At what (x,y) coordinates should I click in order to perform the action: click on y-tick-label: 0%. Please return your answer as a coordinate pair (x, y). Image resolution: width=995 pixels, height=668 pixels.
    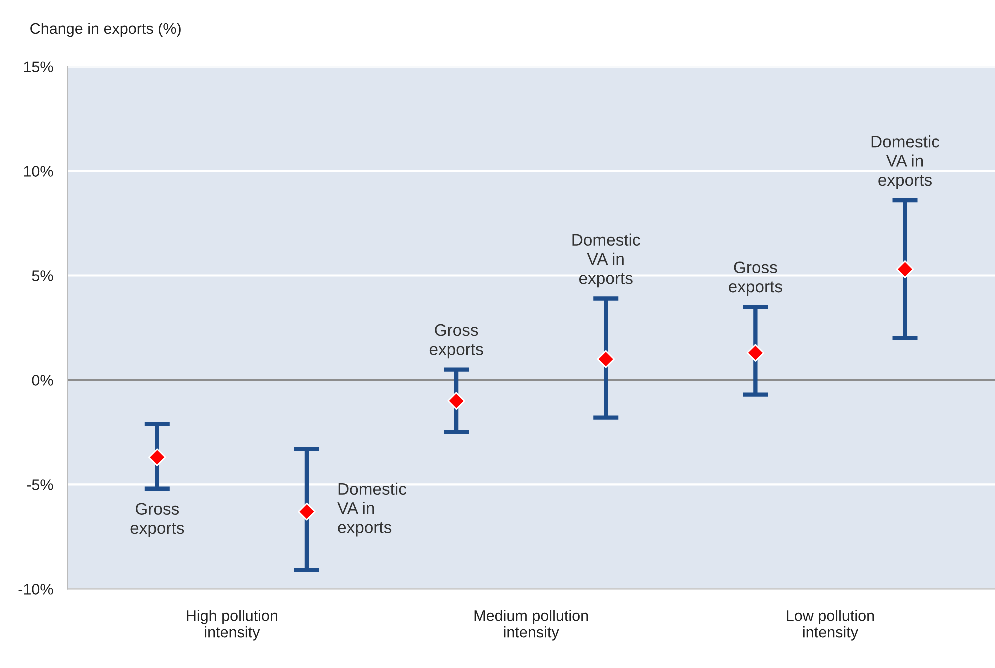
    Looking at the image, I should click on (43, 380).